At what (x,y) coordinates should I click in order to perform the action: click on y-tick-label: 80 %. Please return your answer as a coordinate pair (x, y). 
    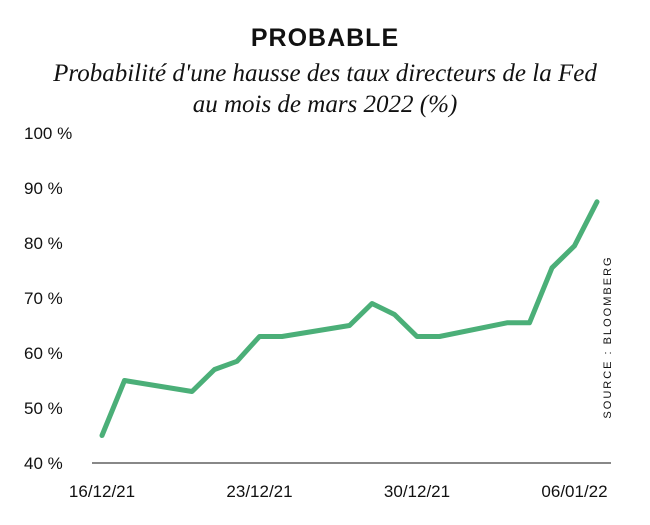
    Looking at the image, I should click on (43, 243).